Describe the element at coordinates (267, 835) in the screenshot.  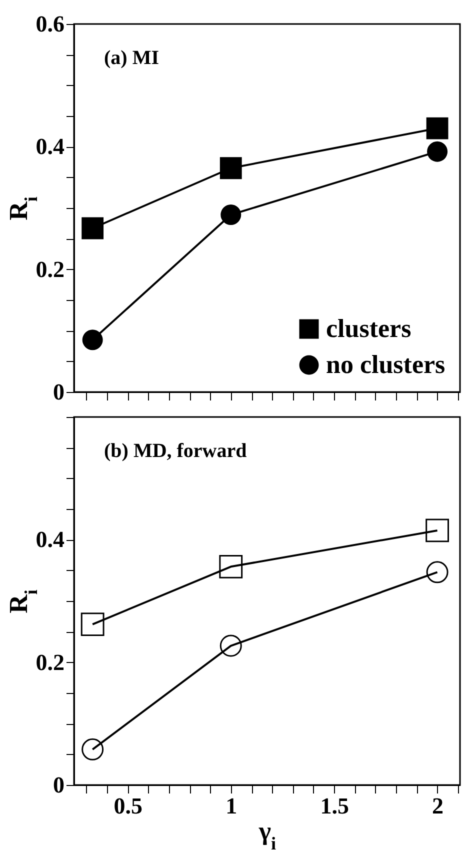
I see `x-axis-title: γ$_{i}$` at that location.